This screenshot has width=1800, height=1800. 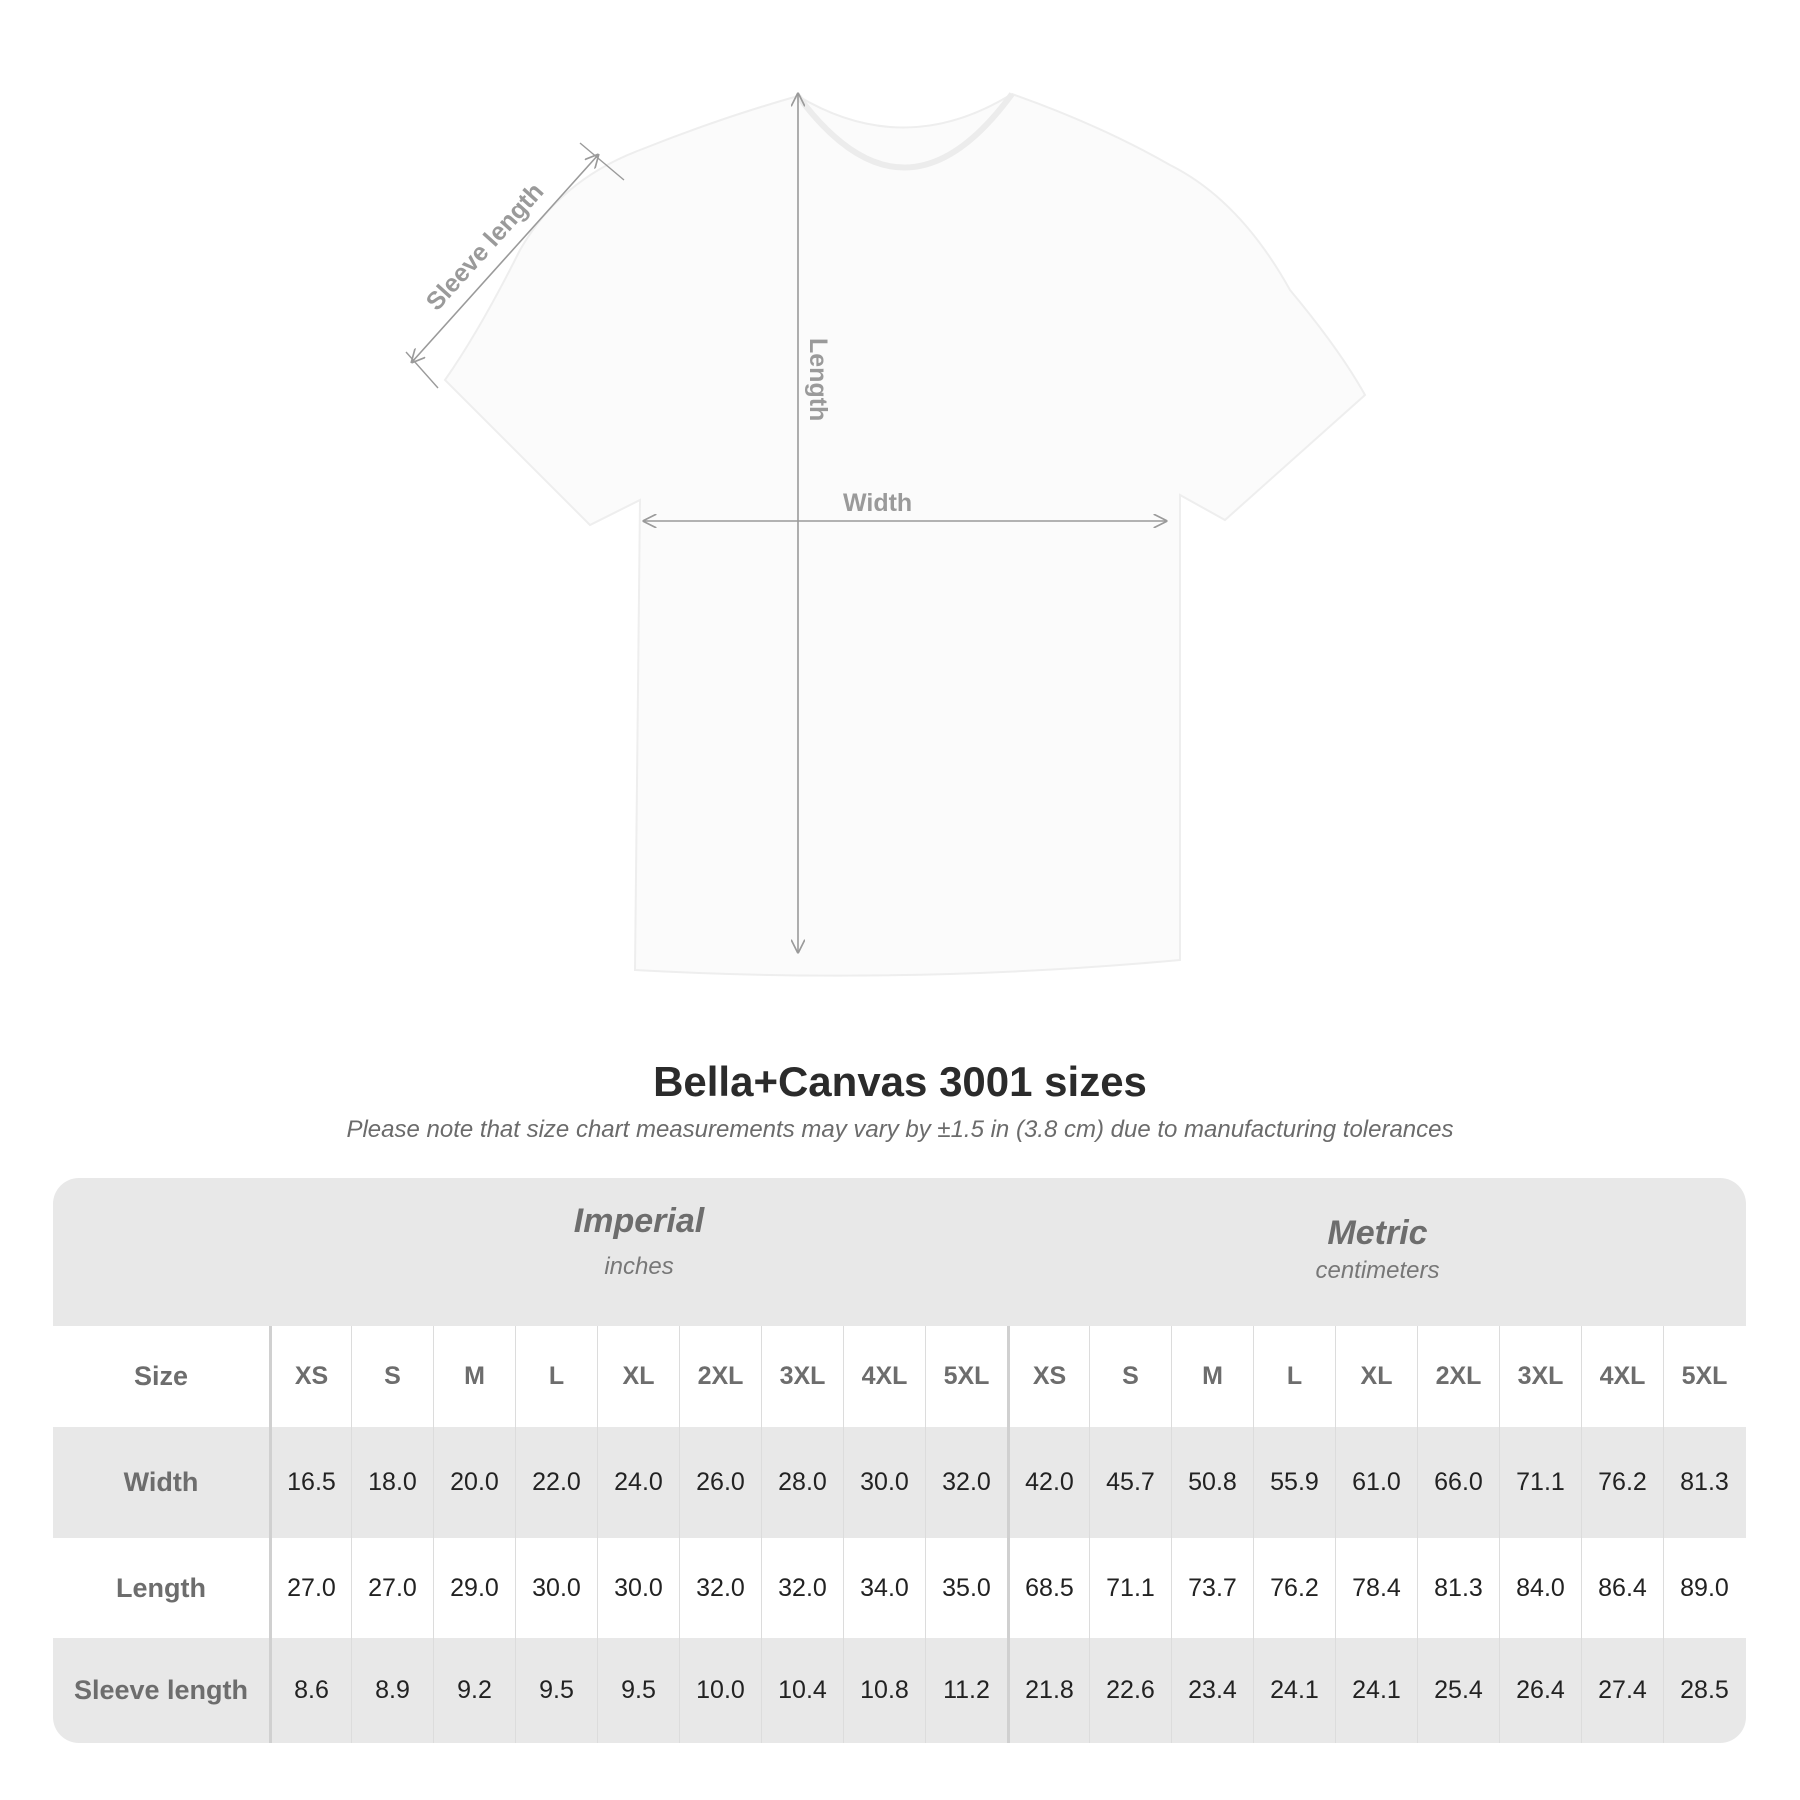 What do you see at coordinates (161, 1482) in the screenshot?
I see `row-label: Width` at bounding box center [161, 1482].